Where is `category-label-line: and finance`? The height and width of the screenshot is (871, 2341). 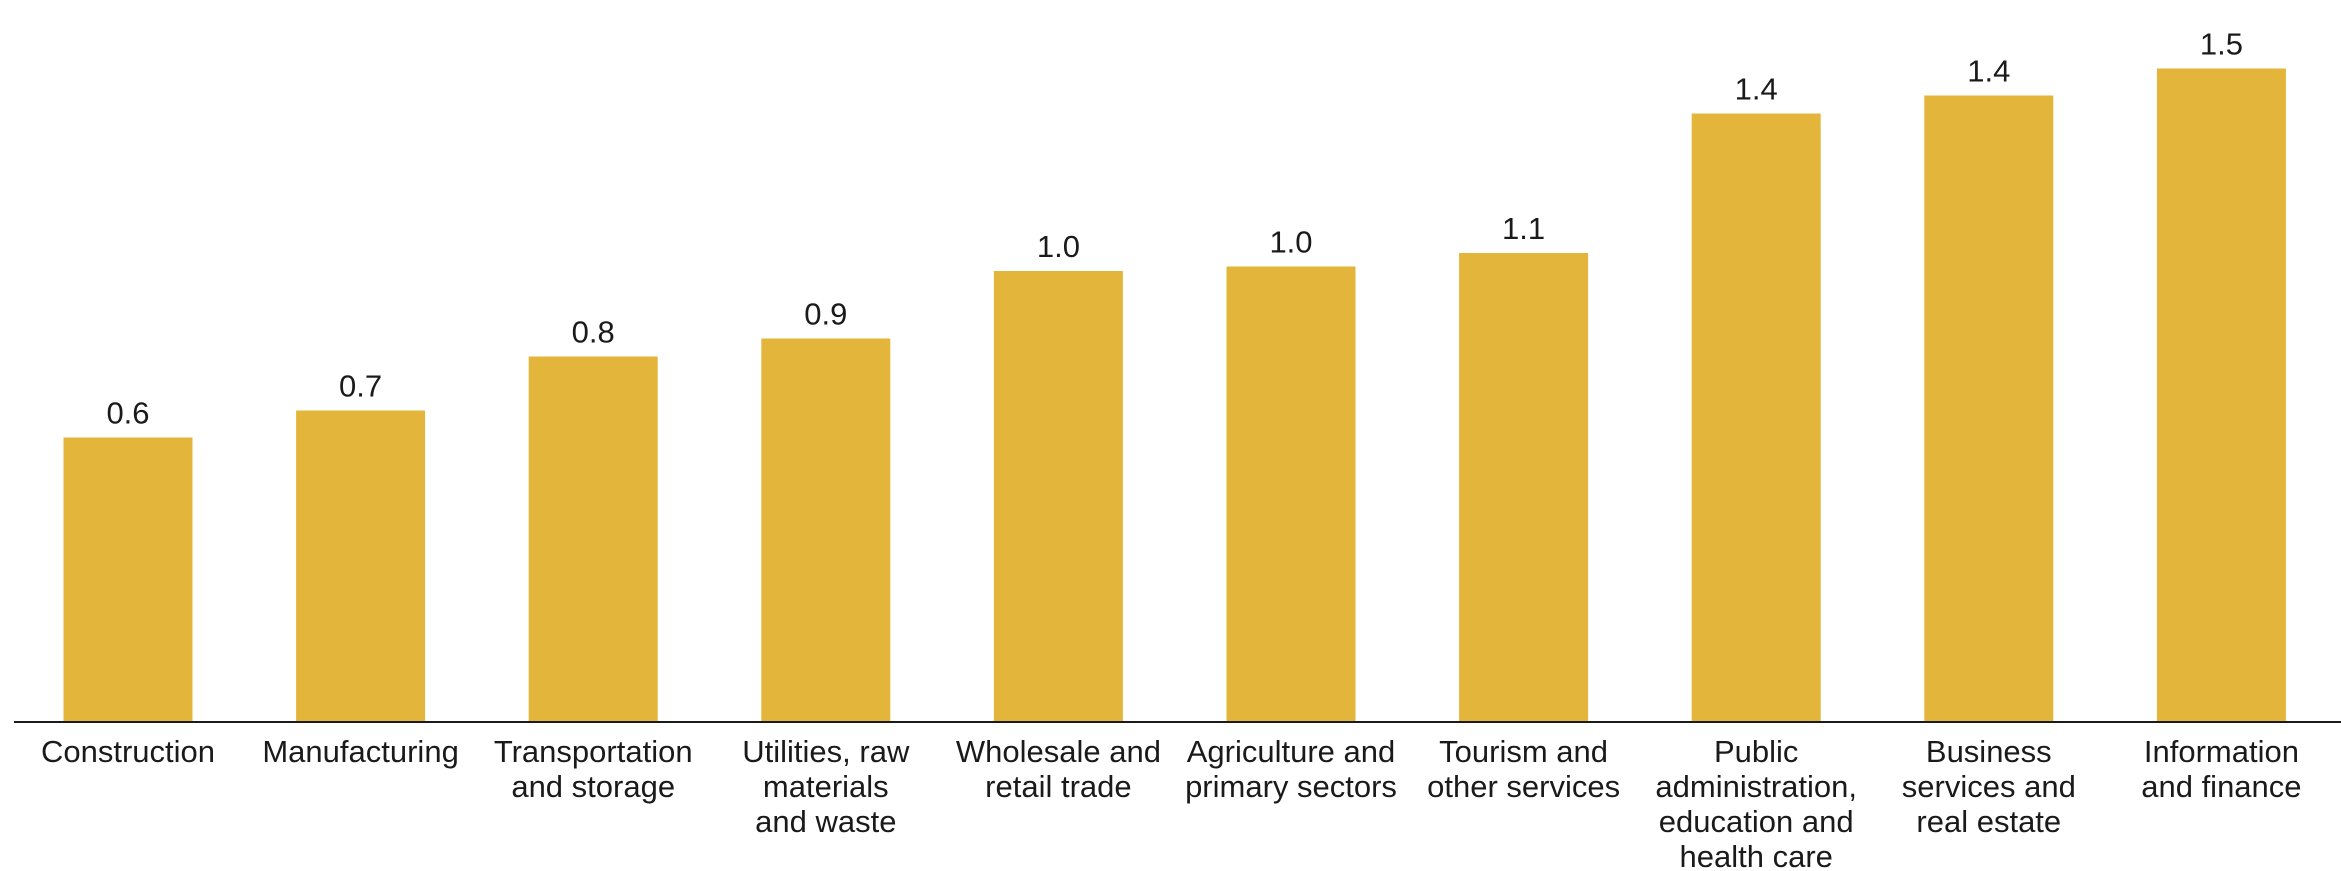
category-label-line: and finance is located at coordinates (2221, 786).